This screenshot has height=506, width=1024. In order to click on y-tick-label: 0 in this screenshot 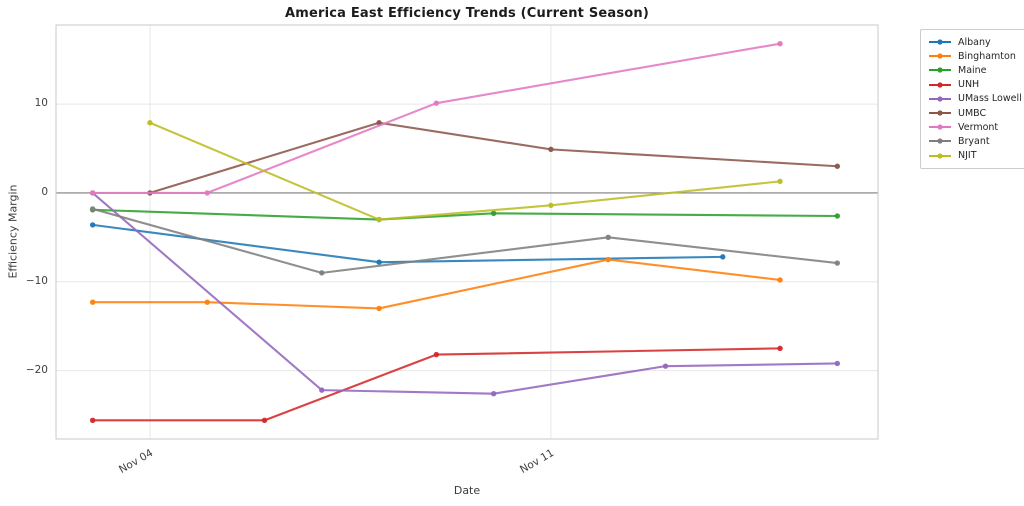, I will do `click(44, 191)`.